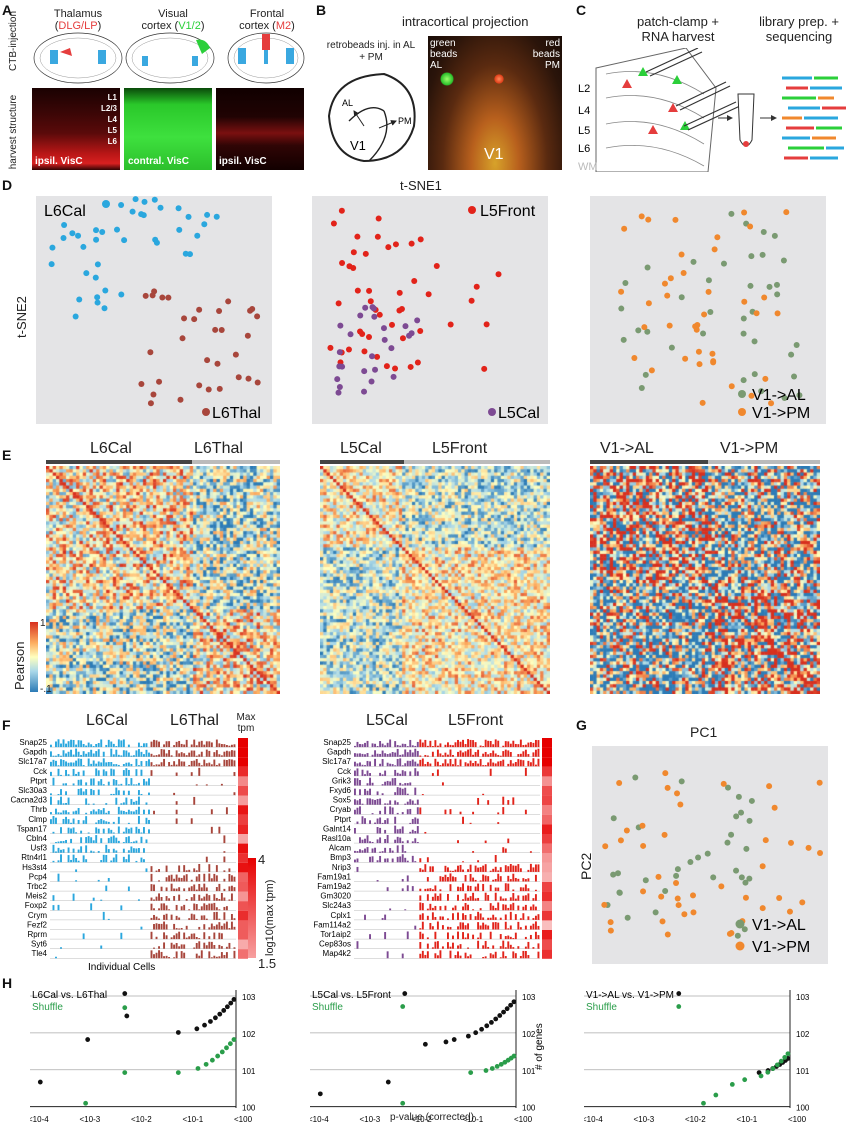  I want to click on panel-label-d: D, so click(7, 185).